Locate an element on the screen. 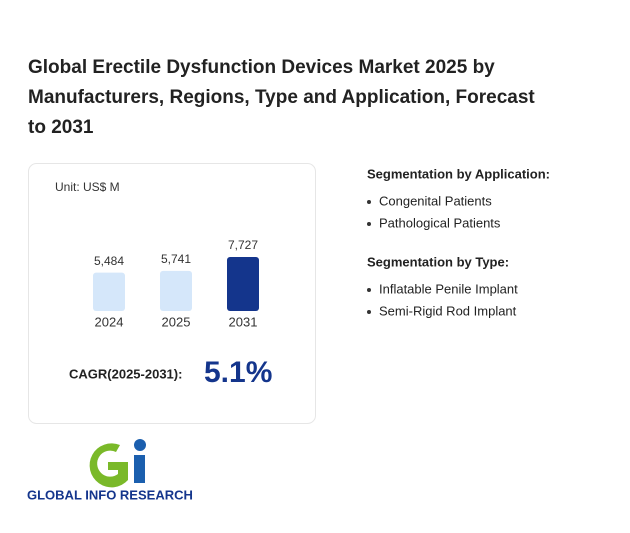  value-label: 5,741 is located at coordinates (176, 259).